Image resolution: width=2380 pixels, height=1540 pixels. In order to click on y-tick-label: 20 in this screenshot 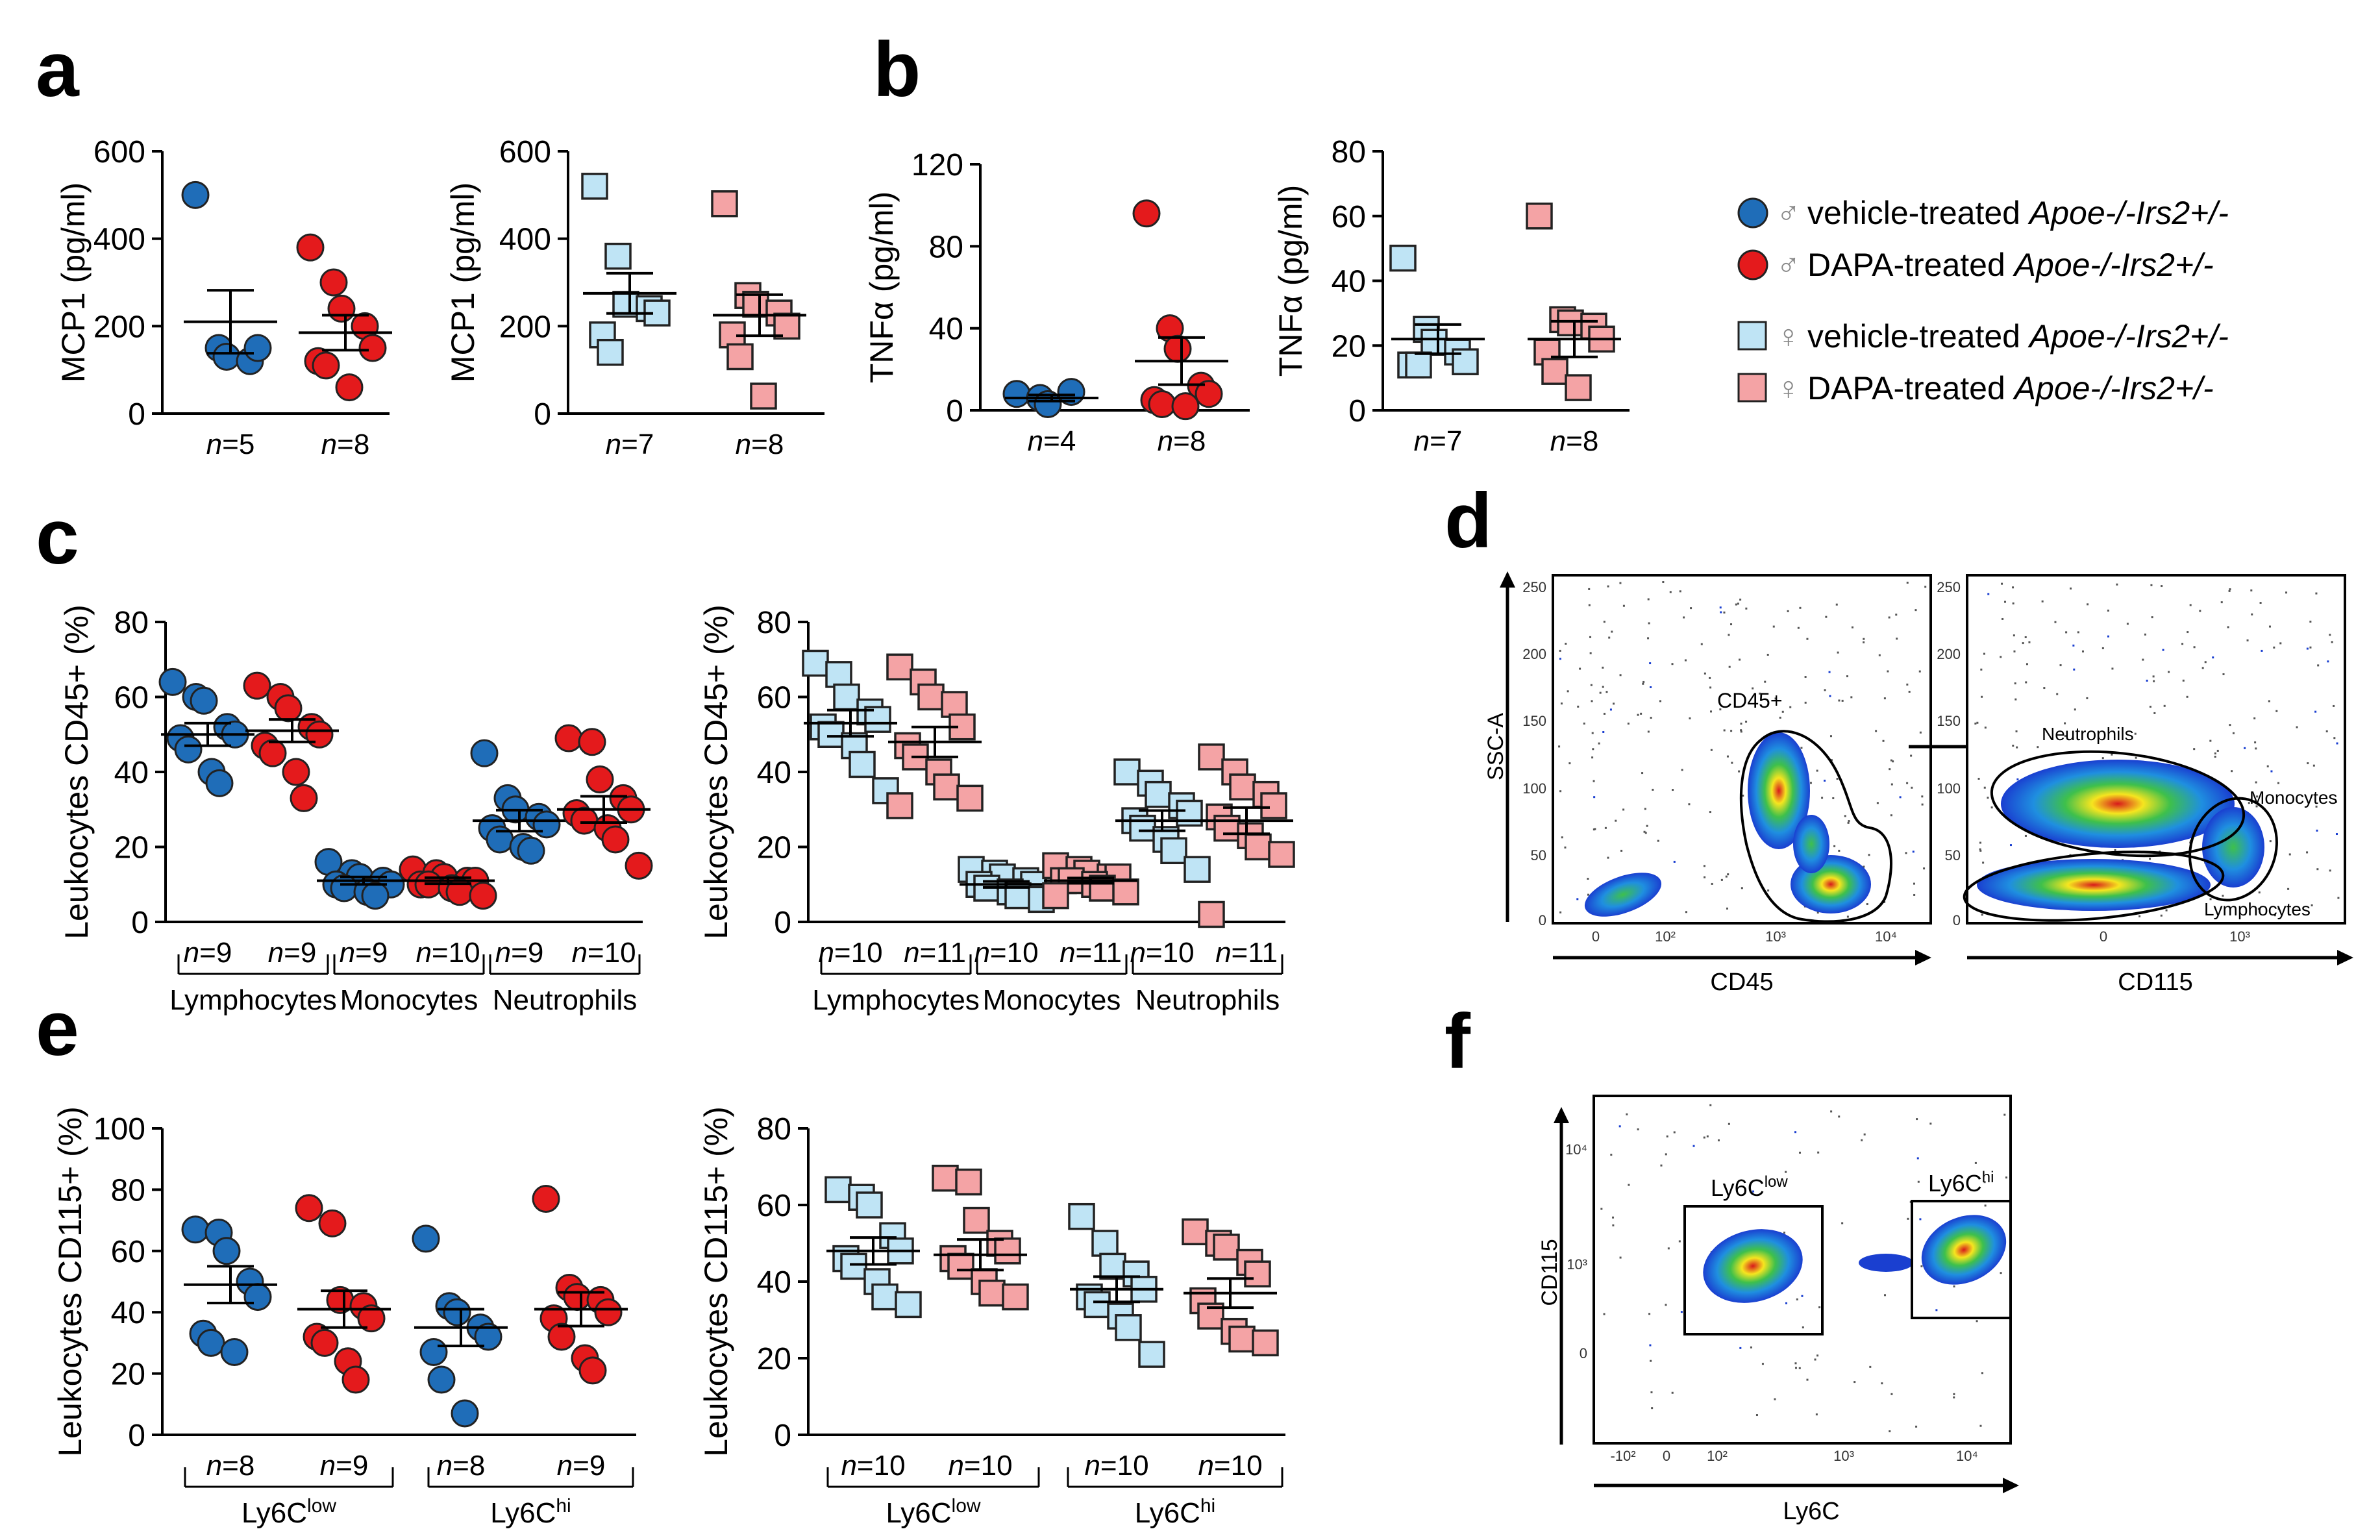, I will do `click(1349, 346)`.